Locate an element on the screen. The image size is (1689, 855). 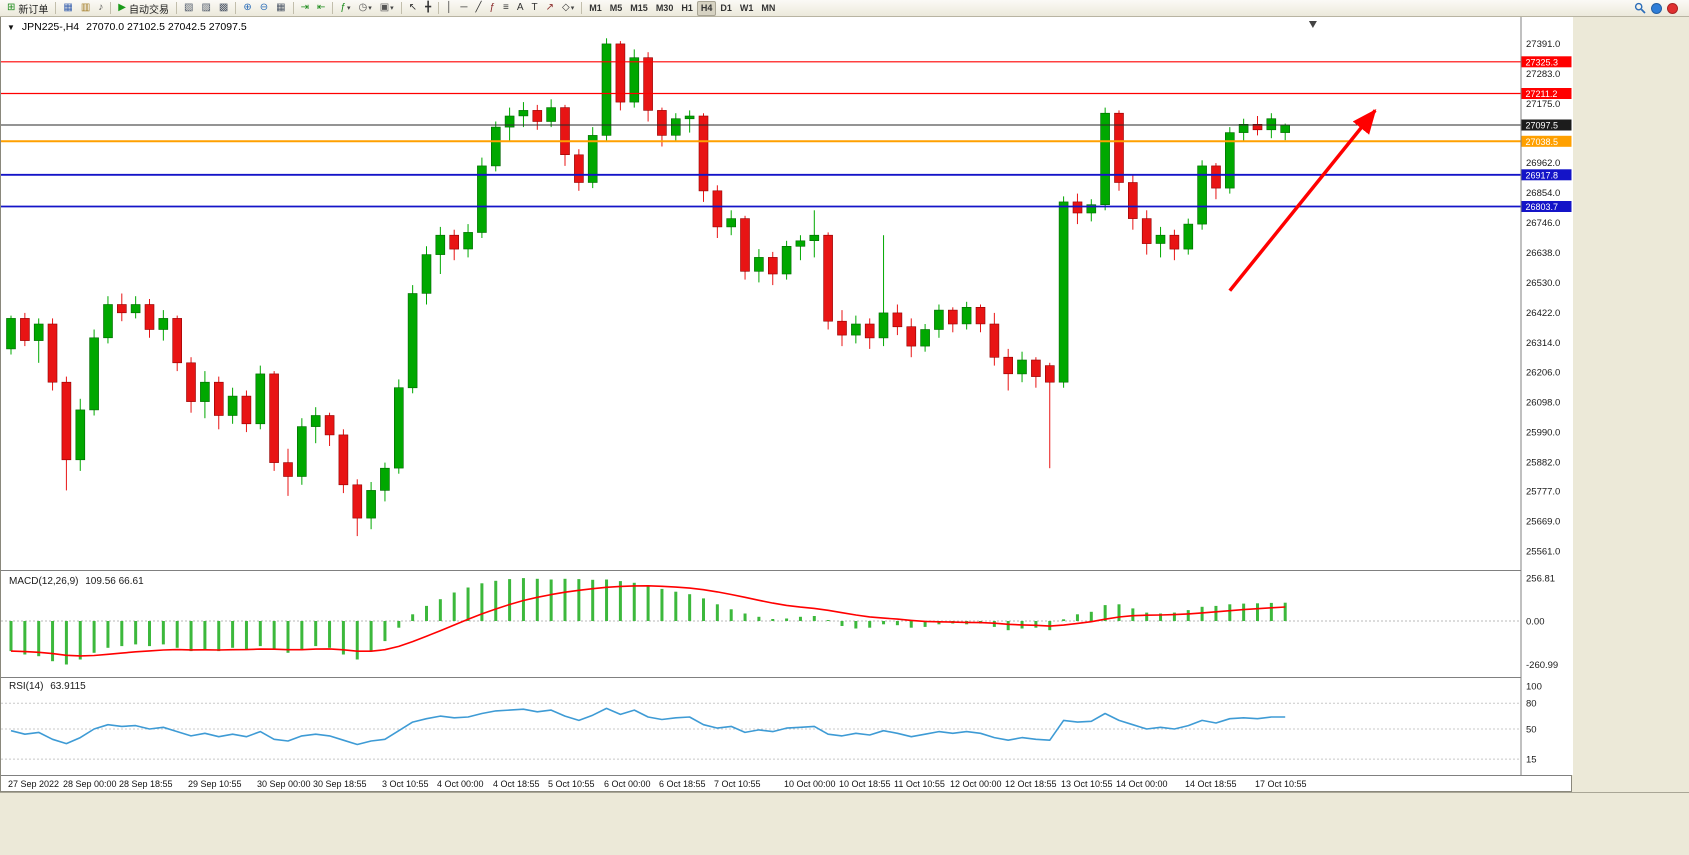
time-label: 6 Oct 18:55 is located at coordinates (682, 784).